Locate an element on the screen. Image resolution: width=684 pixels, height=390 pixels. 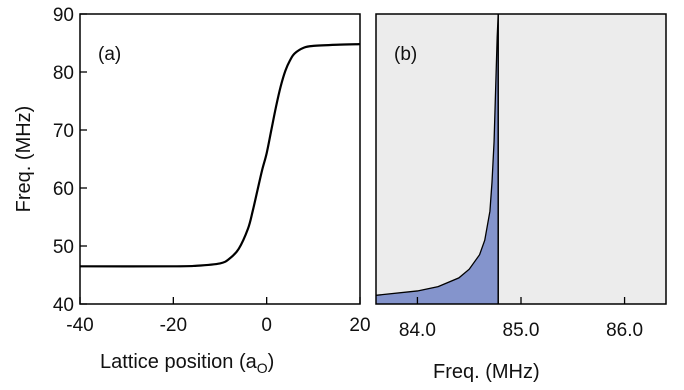
panel-a-y-tick-label: 40 is located at coordinates (63, 305).